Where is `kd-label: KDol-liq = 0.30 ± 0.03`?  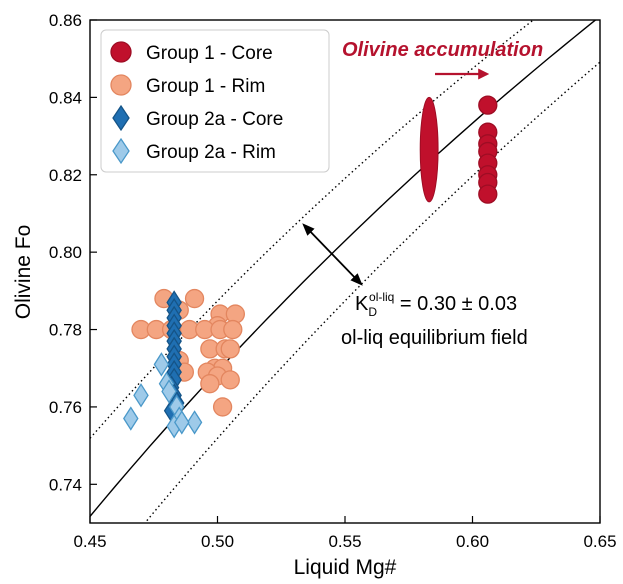
kd-label: KDol-liq = 0.30 ± 0.03 is located at coordinates (436, 304).